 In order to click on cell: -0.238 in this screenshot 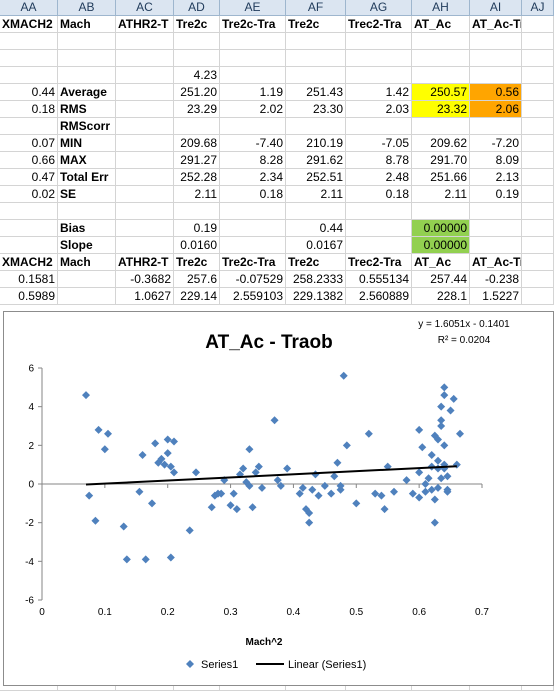, I will do `click(496, 279)`.